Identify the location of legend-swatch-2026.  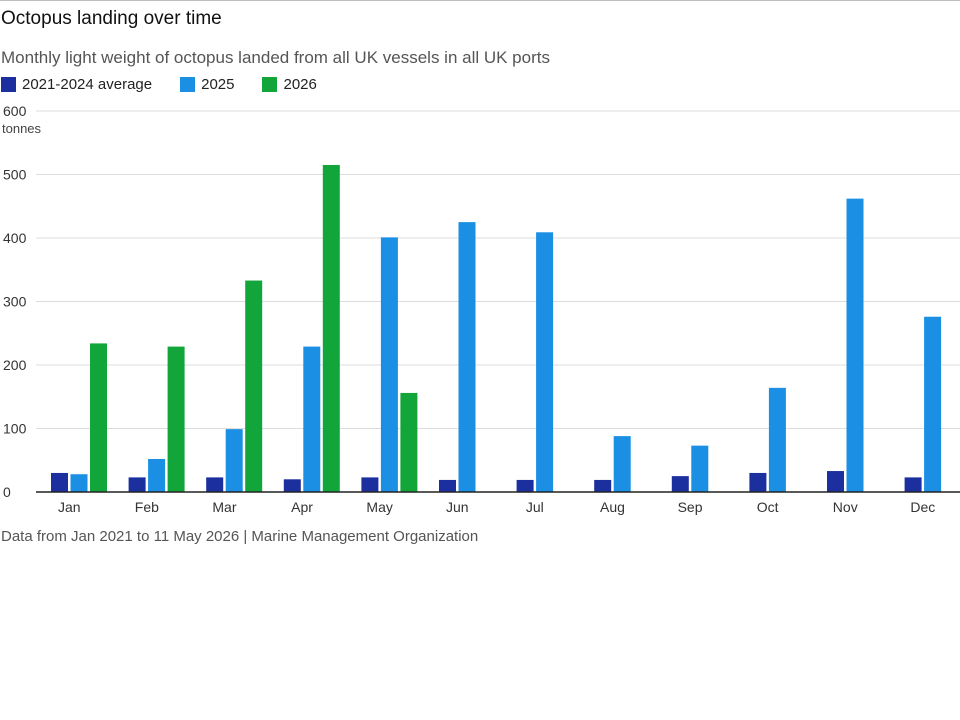
(270, 84).